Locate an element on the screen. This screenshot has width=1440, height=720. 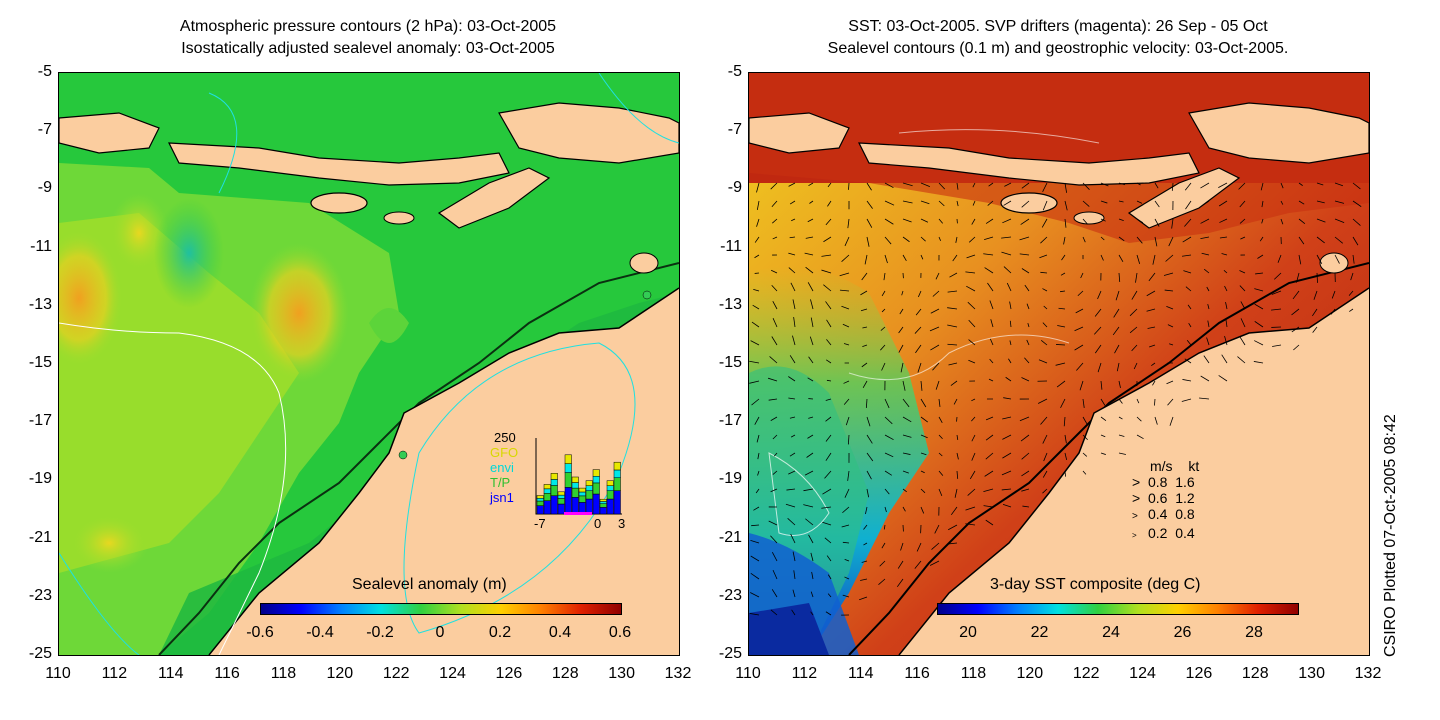
y-tick-label: -9 is located at coordinates (44, 188).